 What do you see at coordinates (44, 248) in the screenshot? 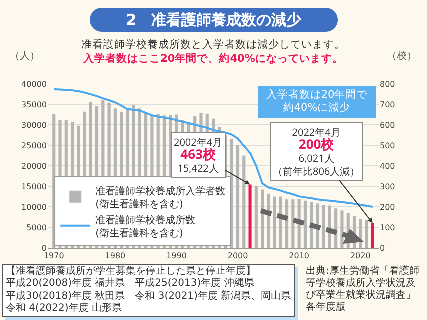
I see `y-tick-label: 0` at bounding box center [44, 248].